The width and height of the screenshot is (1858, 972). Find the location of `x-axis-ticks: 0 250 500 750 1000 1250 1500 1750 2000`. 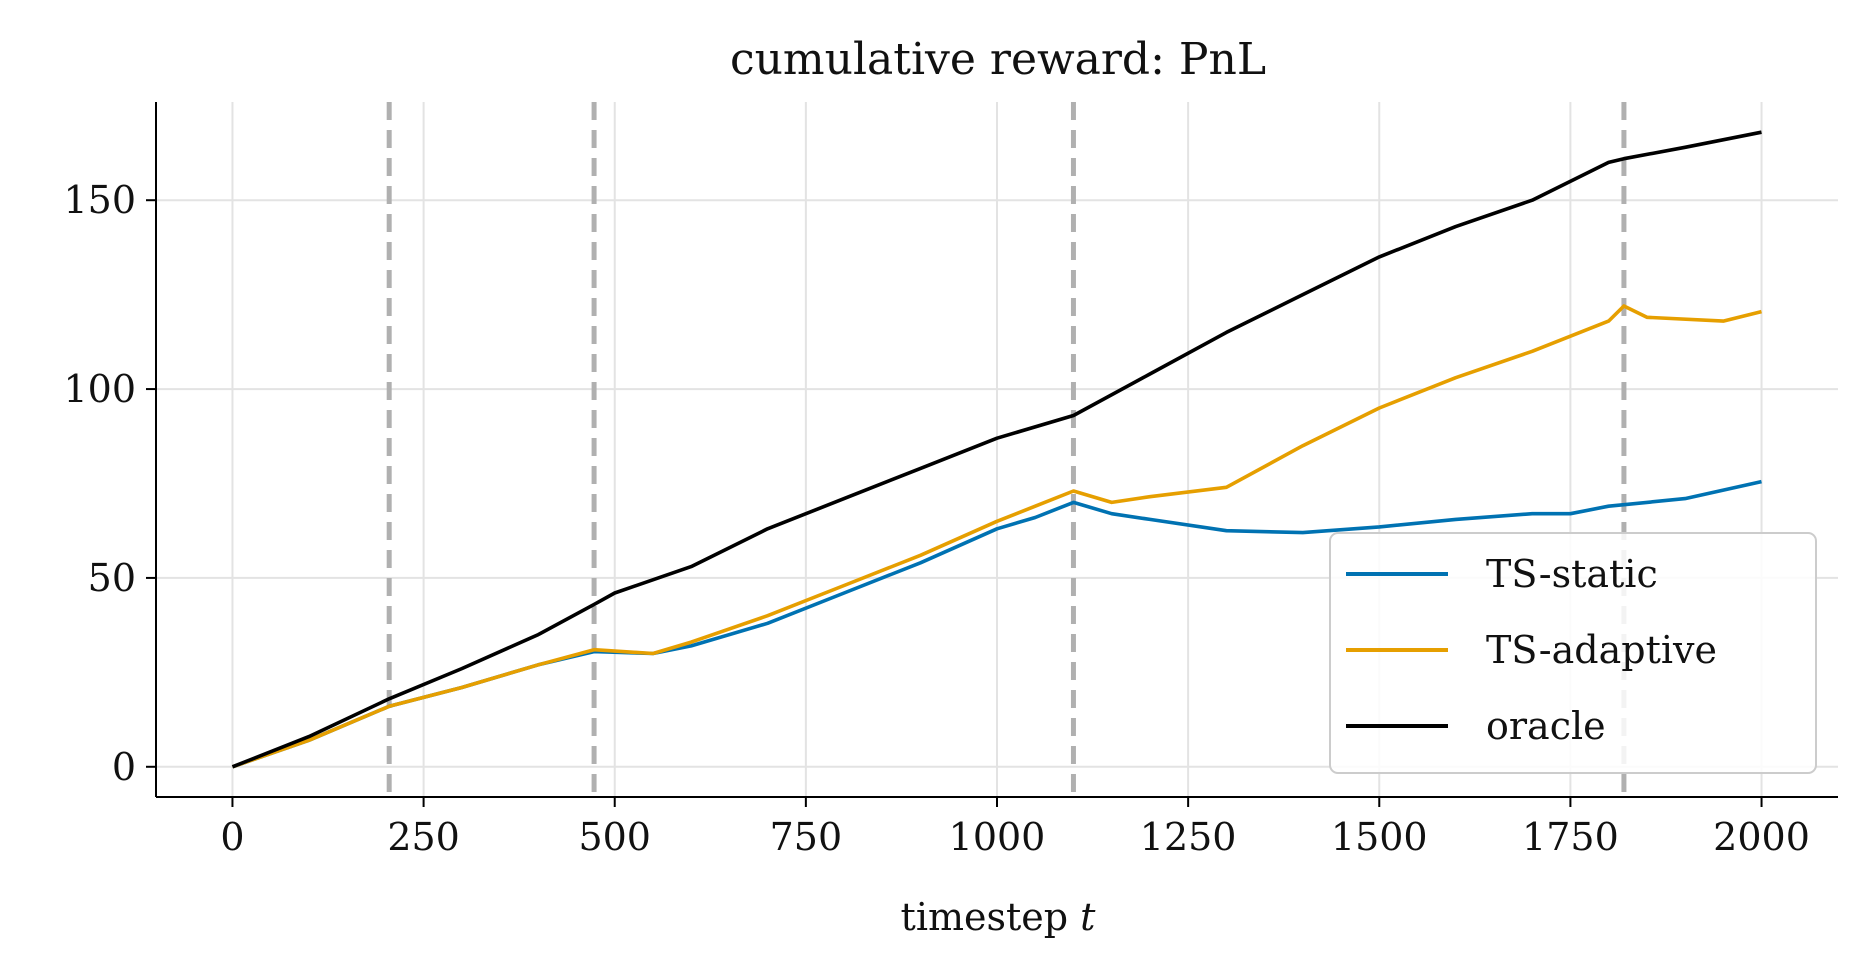

x-axis-ticks: 0 250 500 750 1000 1250 1500 1750 2000 is located at coordinates (1015, 828).